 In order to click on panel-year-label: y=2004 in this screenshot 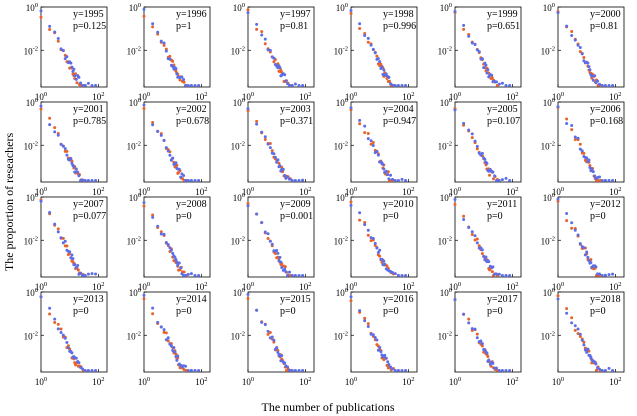, I will do `click(398, 109)`.